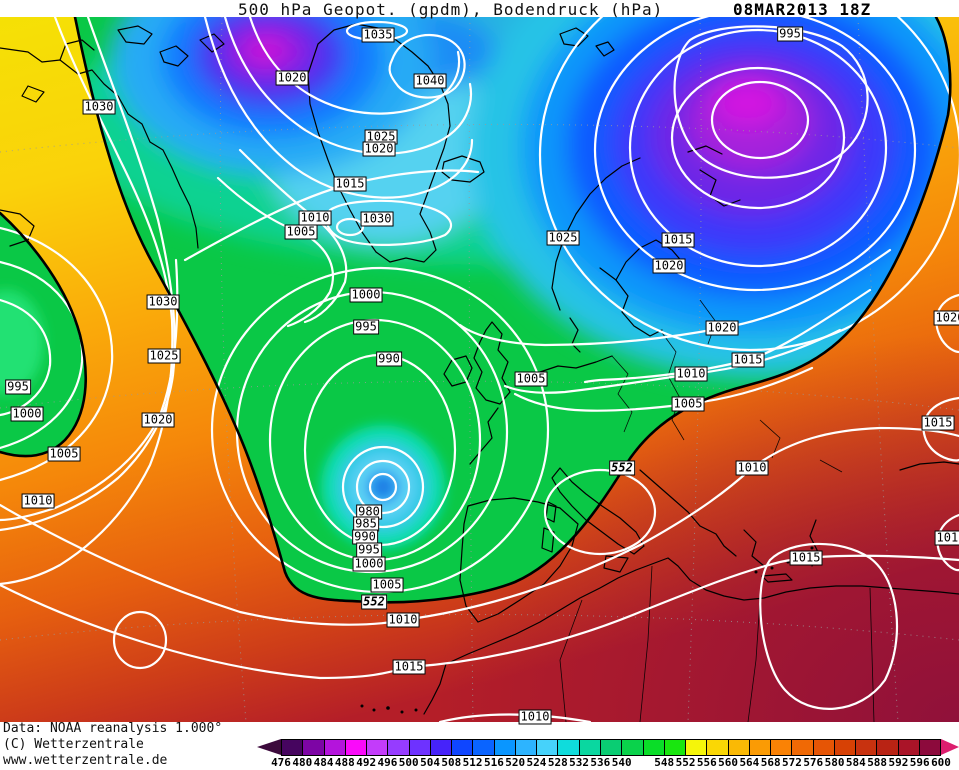  What do you see at coordinates (493, 762) in the screenshot?
I see `colorbar-tick: 516` at bounding box center [493, 762].